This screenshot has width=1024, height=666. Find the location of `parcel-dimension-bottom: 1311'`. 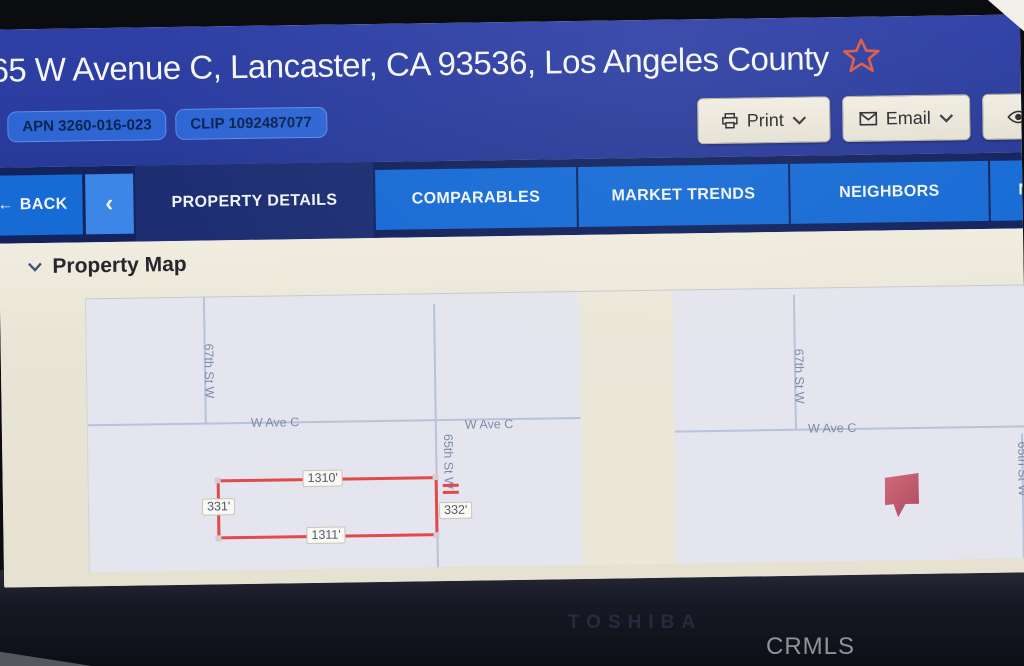

parcel-dimension-bottom: 1311' is located at coordinates (326, 535).